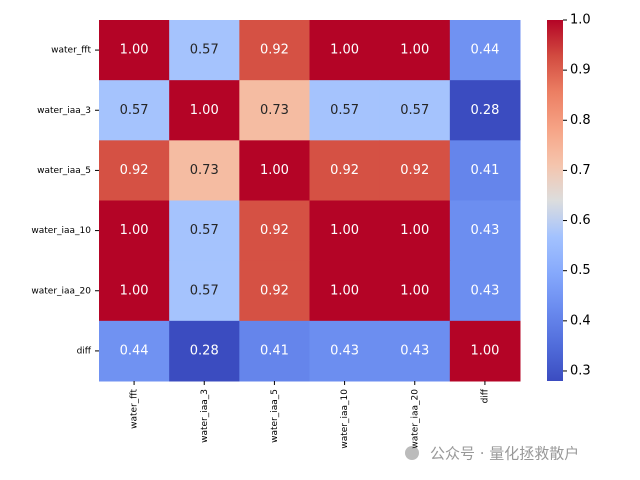 This screenshot has height=480, width=640. What do you see at coordinates (64, 111) in the screenshot?
I see `y-tick-label: water_iaa_3` at bounding box center [64, 111].